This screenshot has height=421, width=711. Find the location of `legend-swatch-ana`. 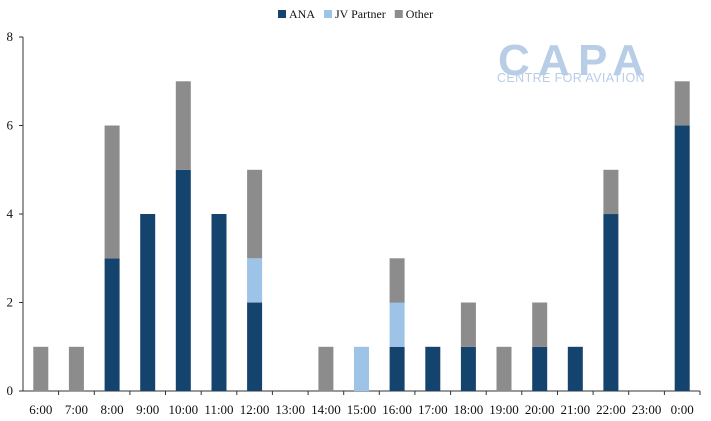

legend-swatch-ana is located at coordinates (282, 14).